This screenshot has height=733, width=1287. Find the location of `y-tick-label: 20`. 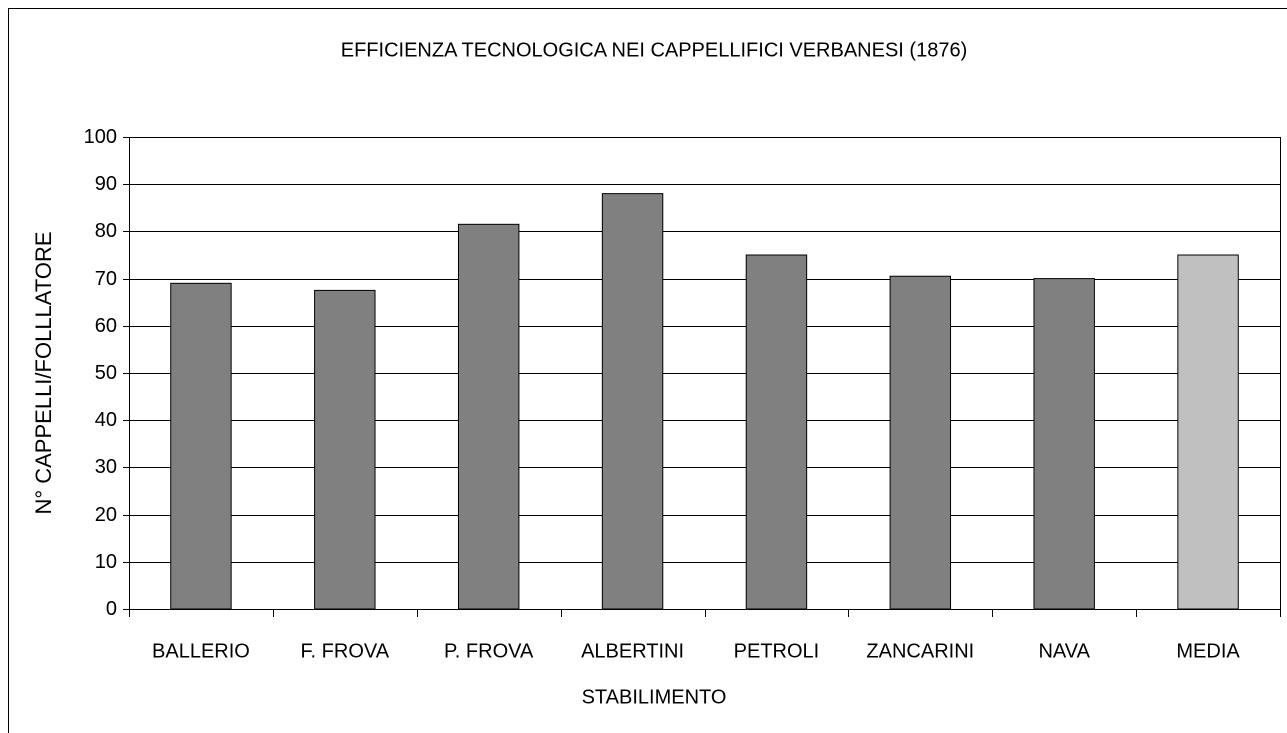

y-tick-label: 20 is located at coordinates (106, 515).